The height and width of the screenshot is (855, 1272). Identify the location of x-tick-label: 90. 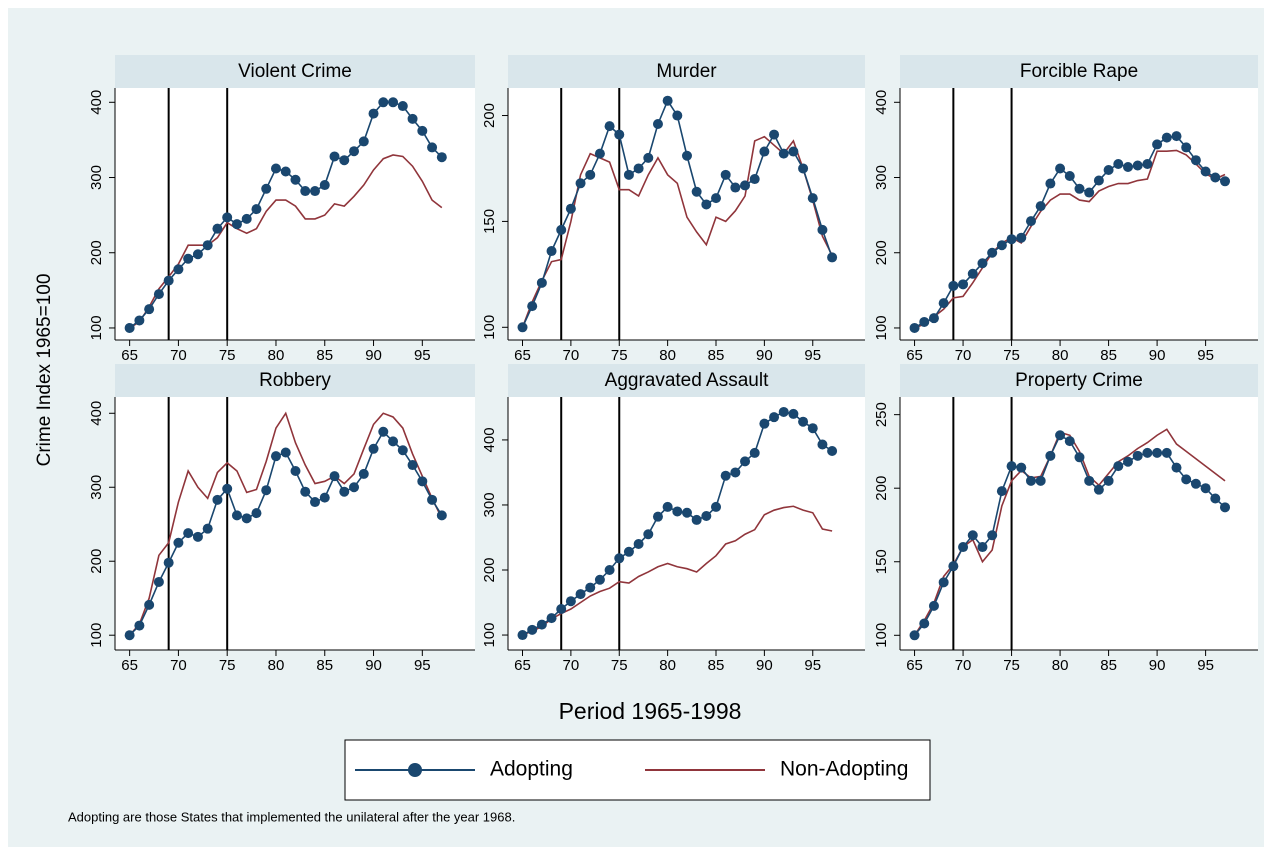
(1157, 665).